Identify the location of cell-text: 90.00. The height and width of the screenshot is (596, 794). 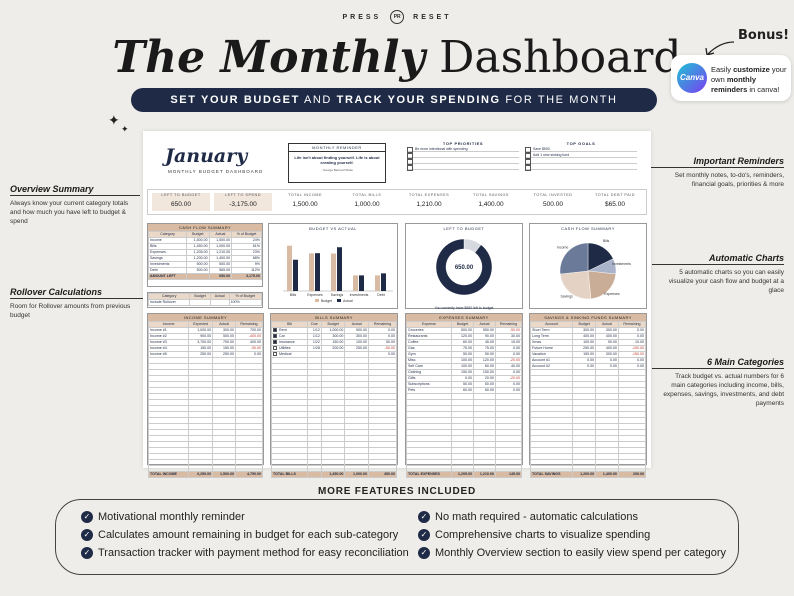
(612, 342).